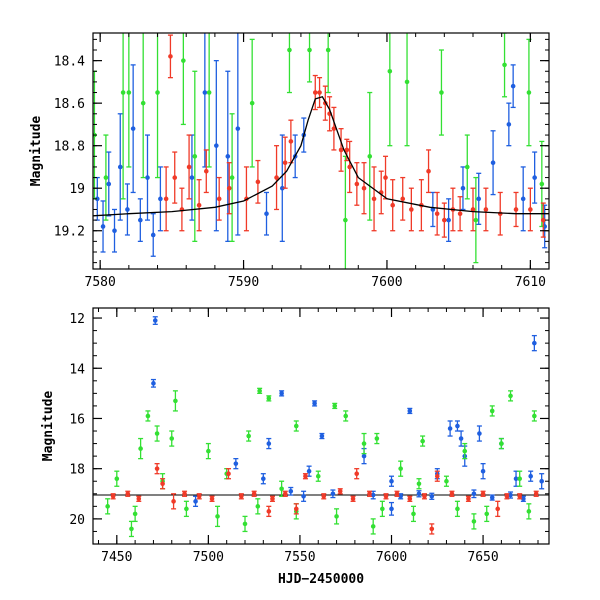 This screenshot has width=600, height=600. Describe the element at coordinates (69, 62) in the screenshot. I see `y-tick-label: 18.4` at that location.